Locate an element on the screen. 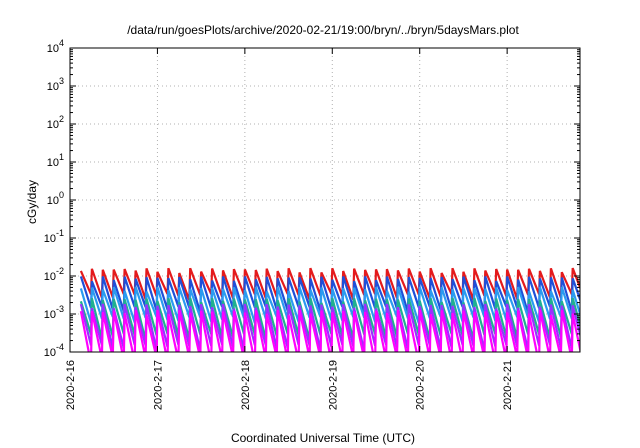  series-layer is located at coordinates (329, 309).